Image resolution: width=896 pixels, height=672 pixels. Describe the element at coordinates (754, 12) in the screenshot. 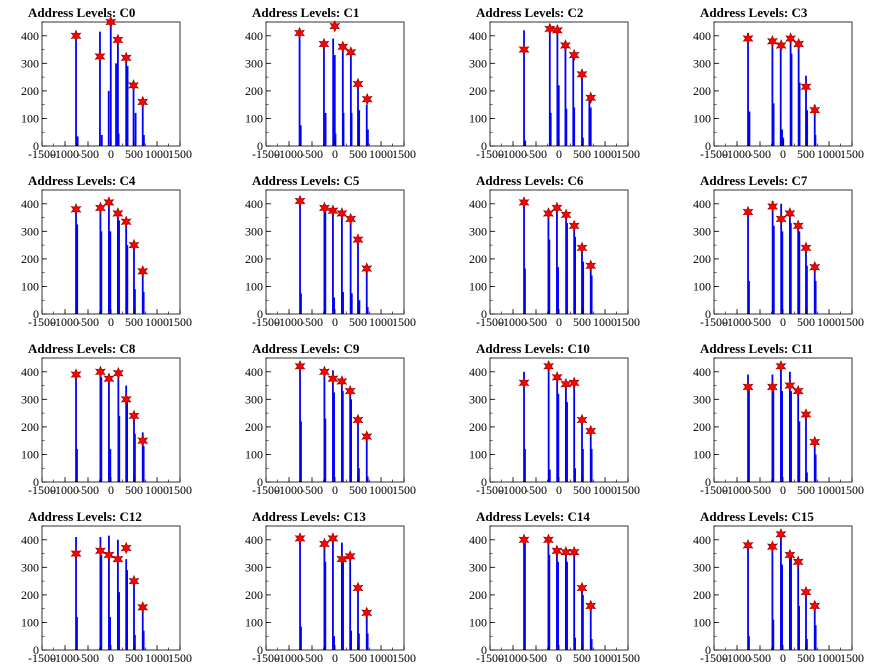

I see `chart-title: Address Levels: C3` at that location.